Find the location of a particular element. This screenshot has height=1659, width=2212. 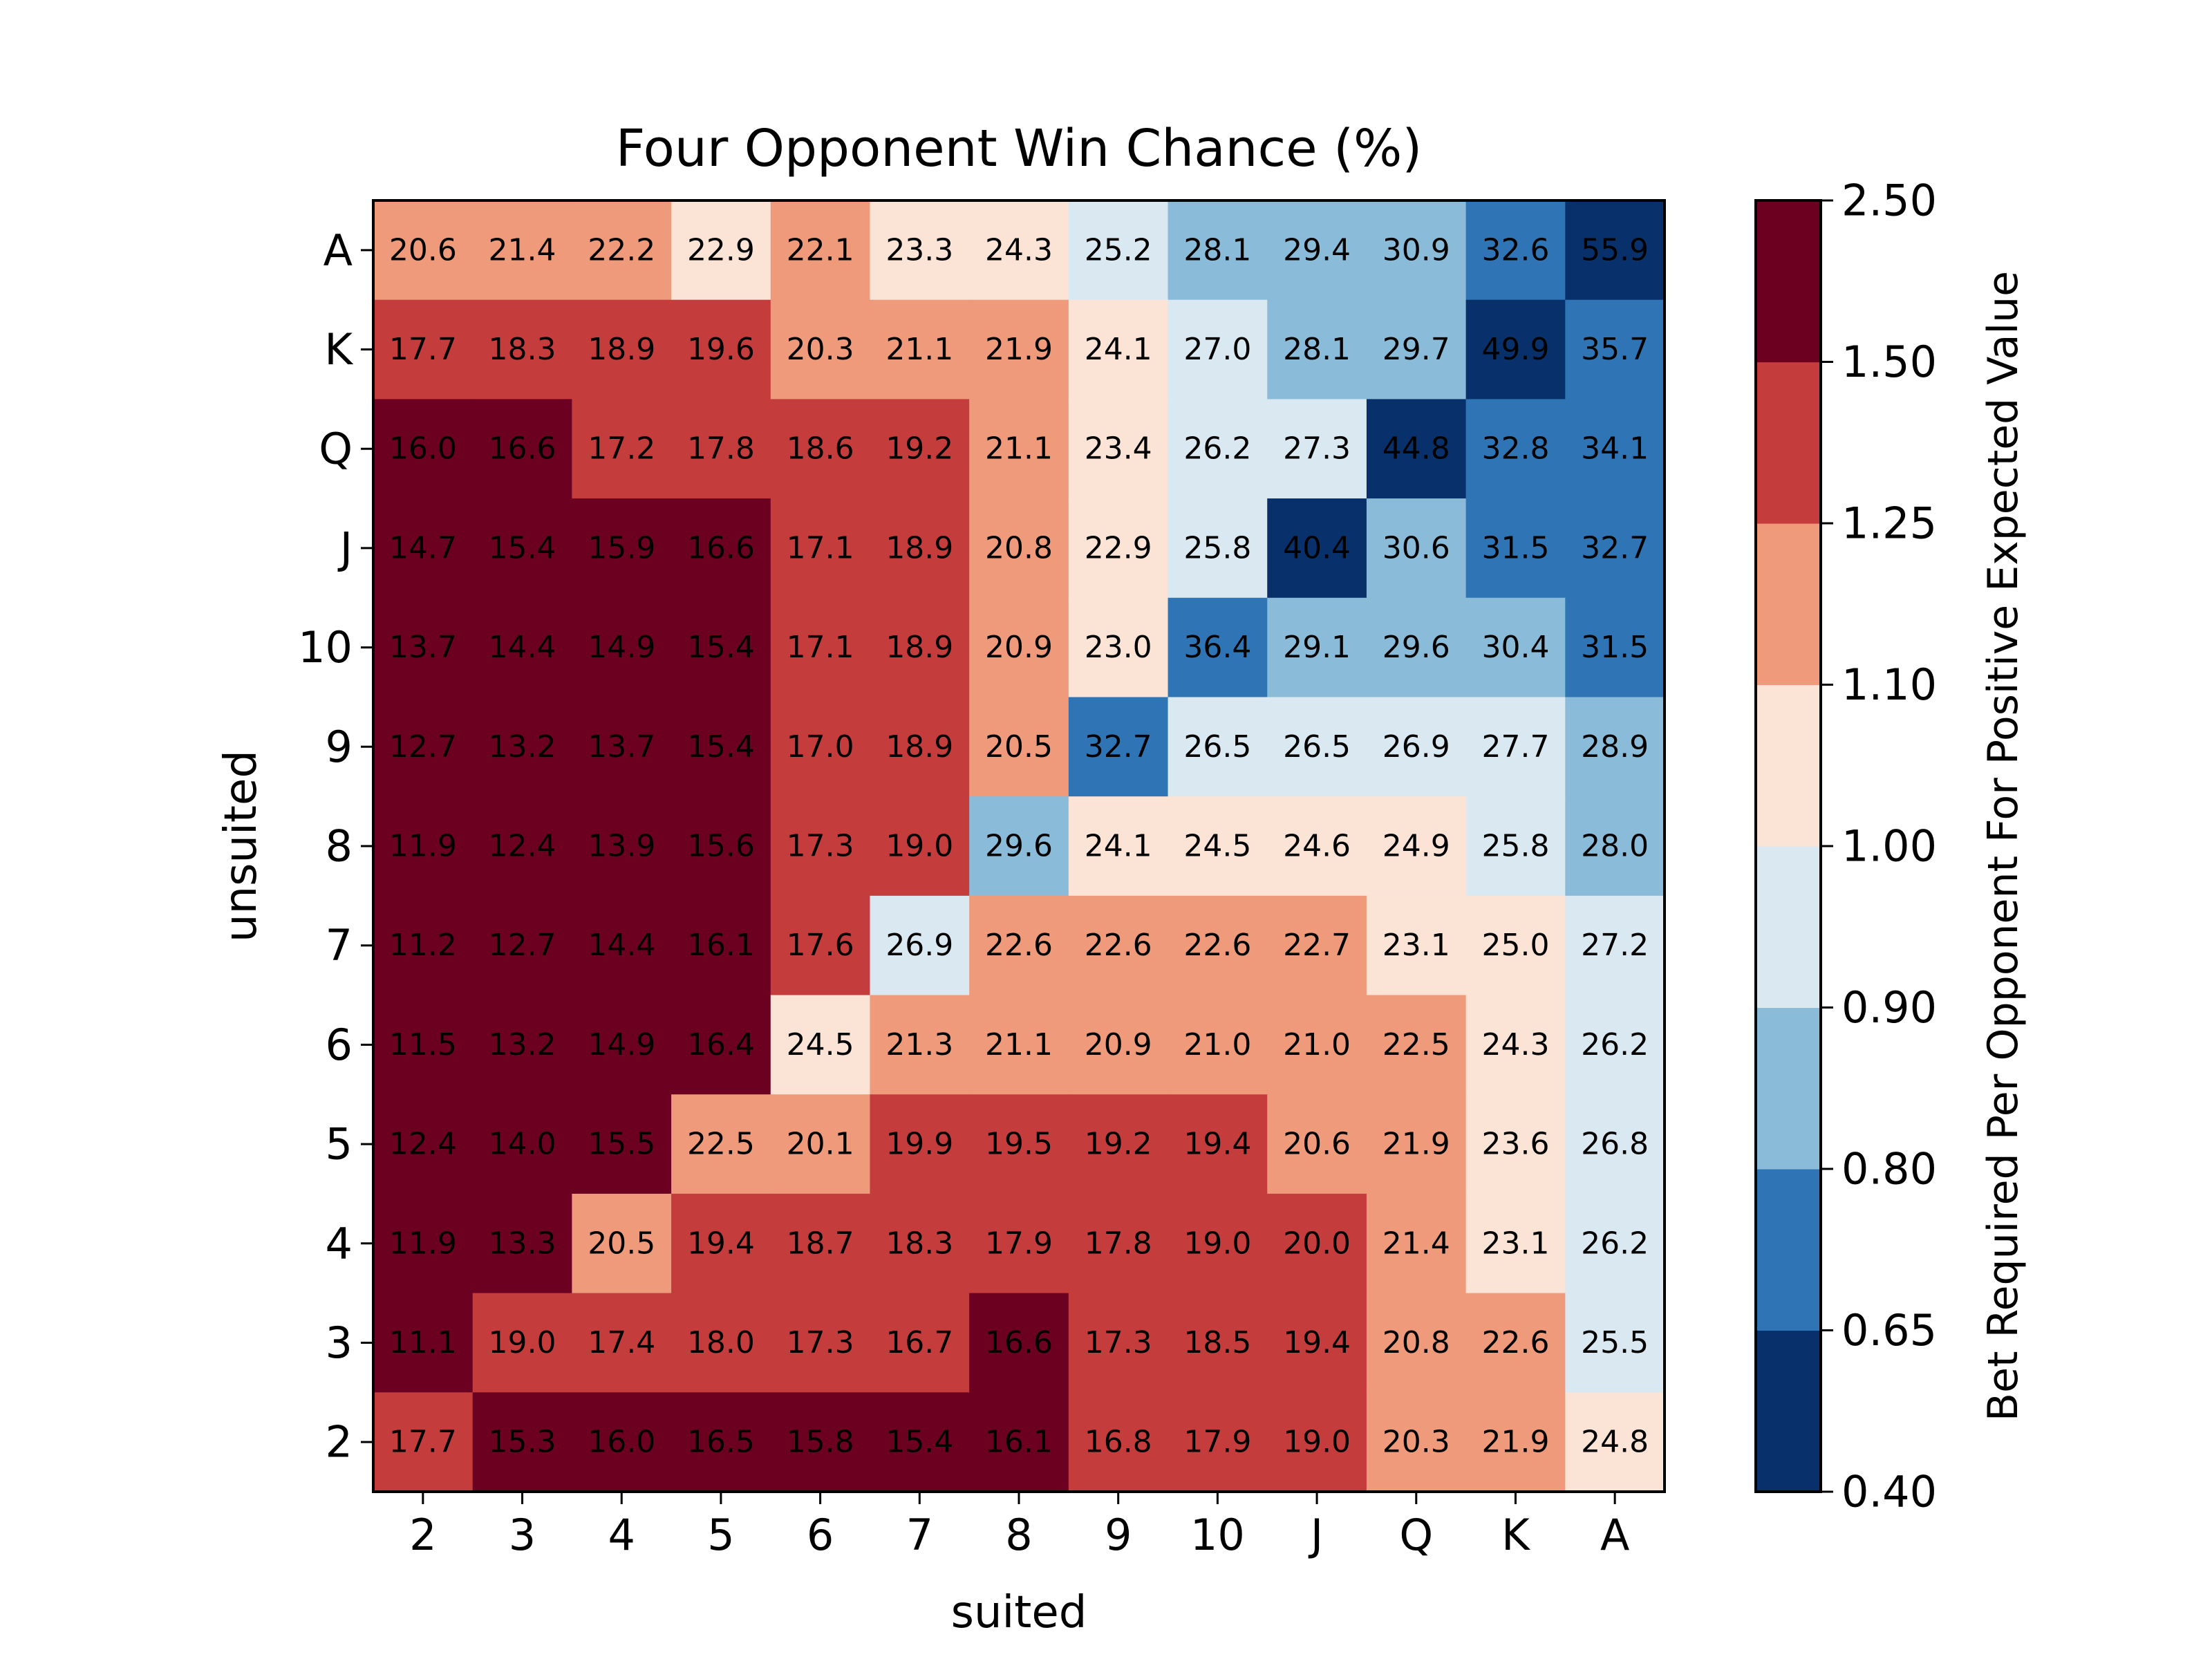

cell-value-label: 24.1 is located at coordinates (1118, 349).